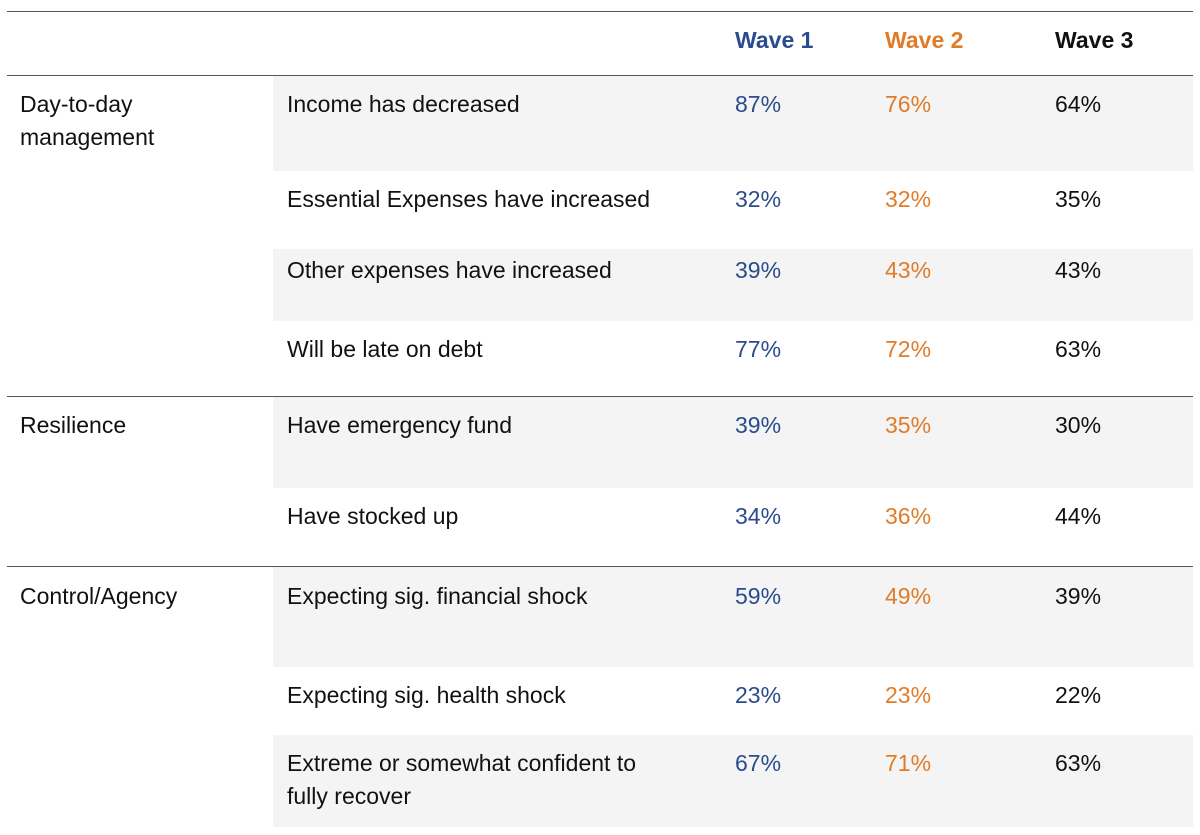 This screenshot has height=835, width=1200. Describe the element at coordinates (1078, 516) in the screenshot. I see `wave-3-value: 44%` at that location.